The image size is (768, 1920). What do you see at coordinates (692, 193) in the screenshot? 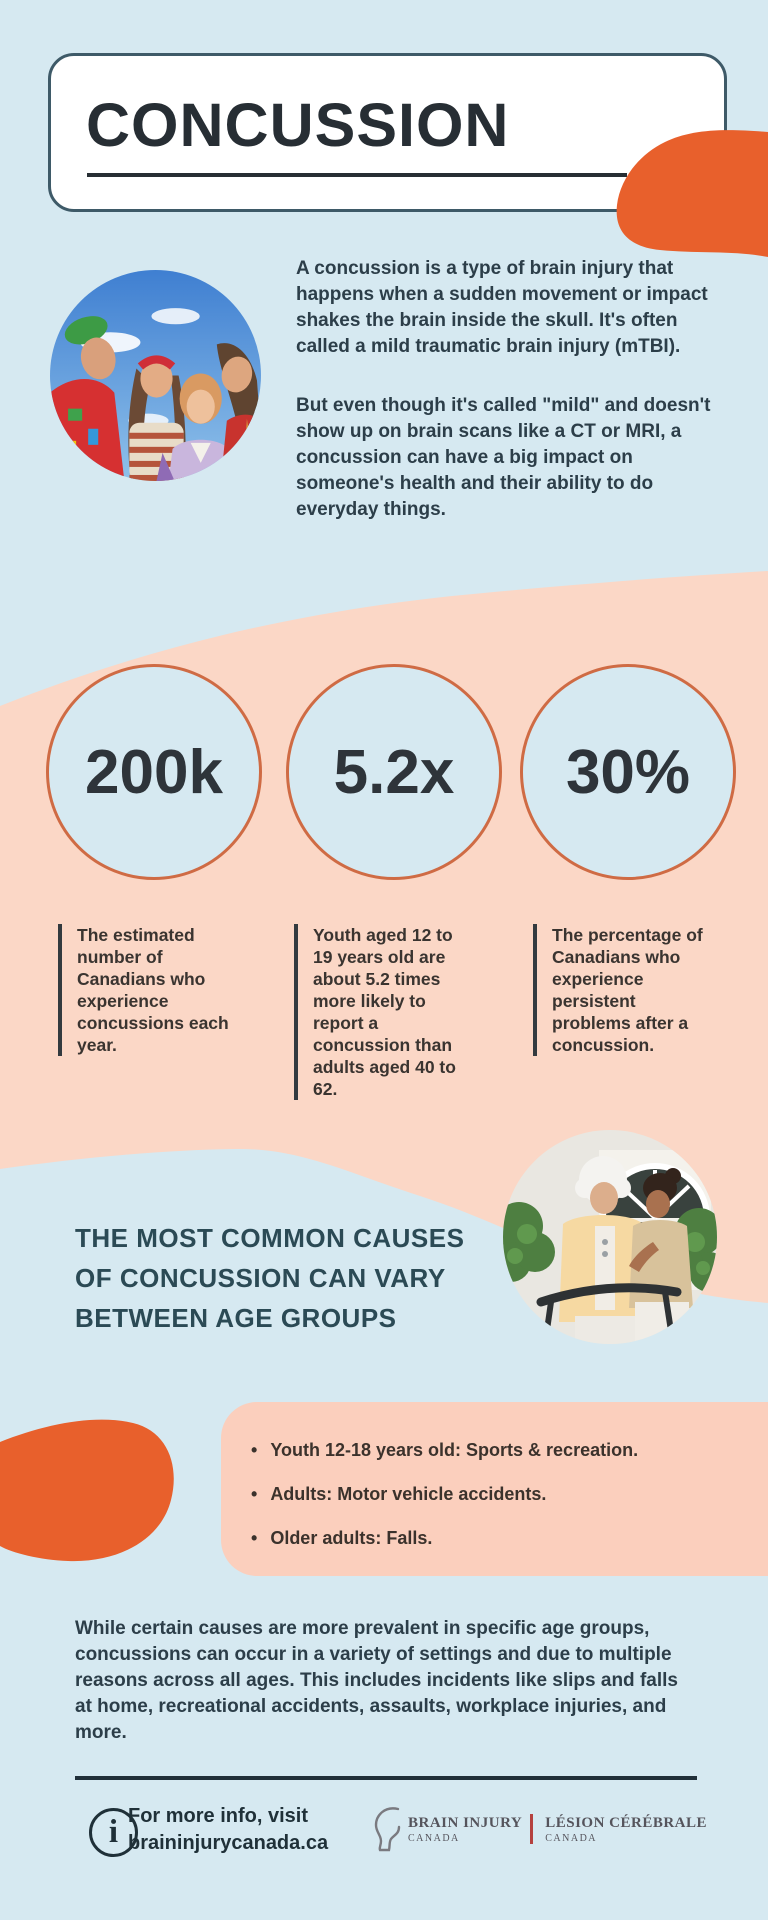
I see `orange-blob-top-right` at bounding box center [692, 193].